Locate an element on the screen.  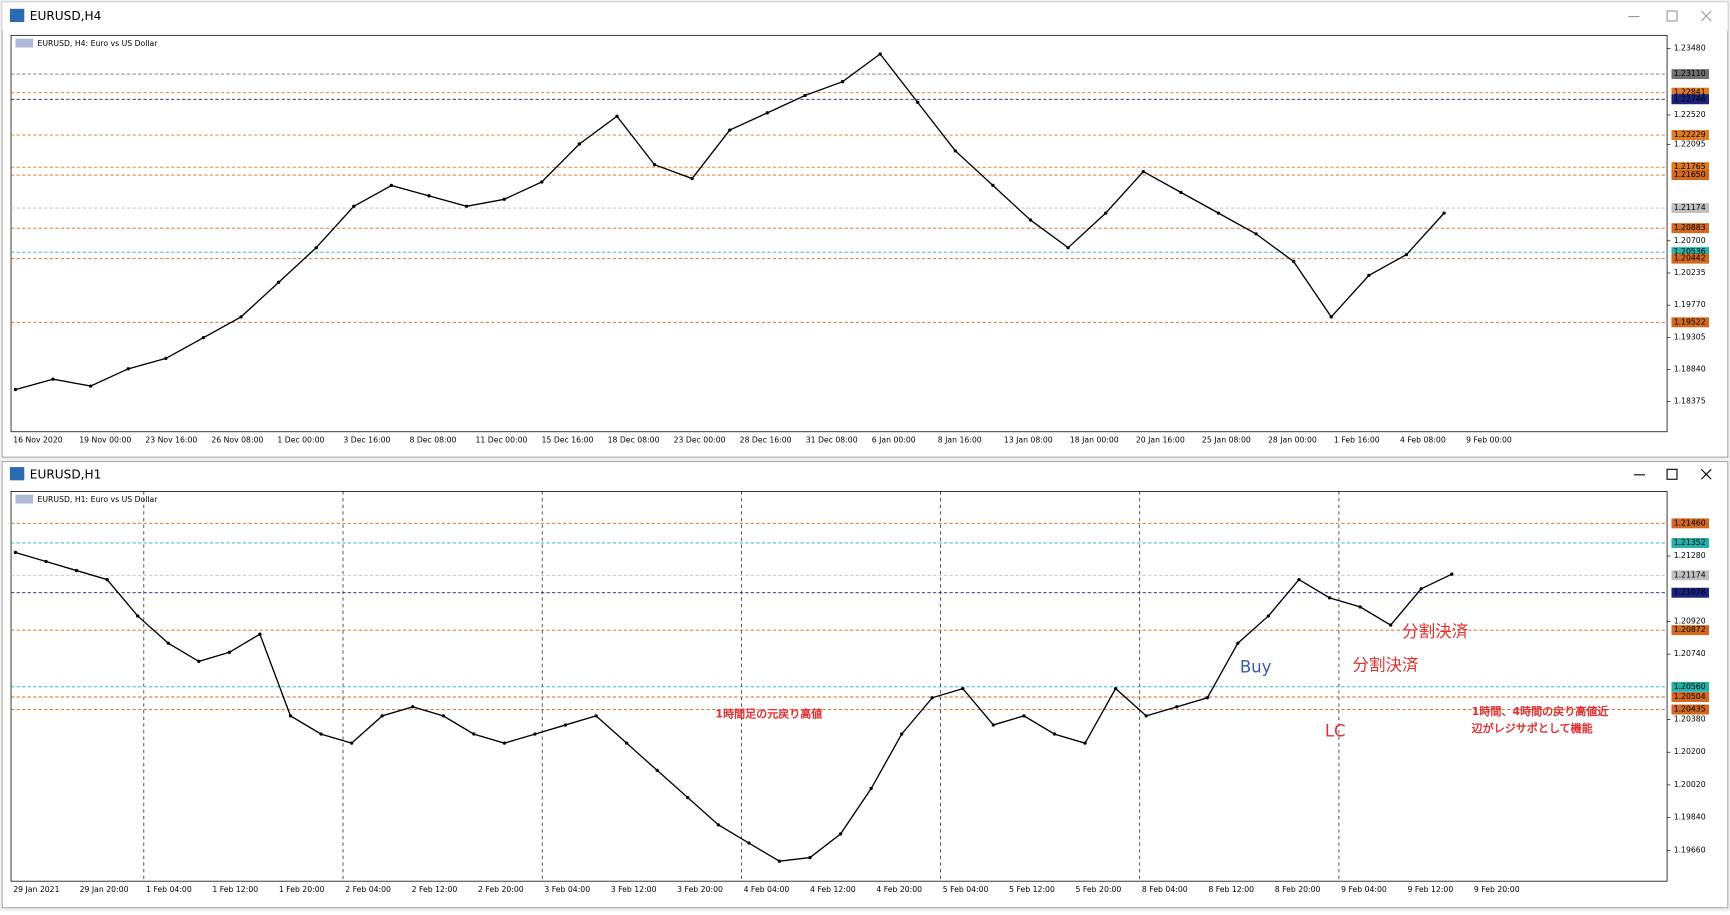
price-label: 1.19660 is located at coordinates (1690, 849).